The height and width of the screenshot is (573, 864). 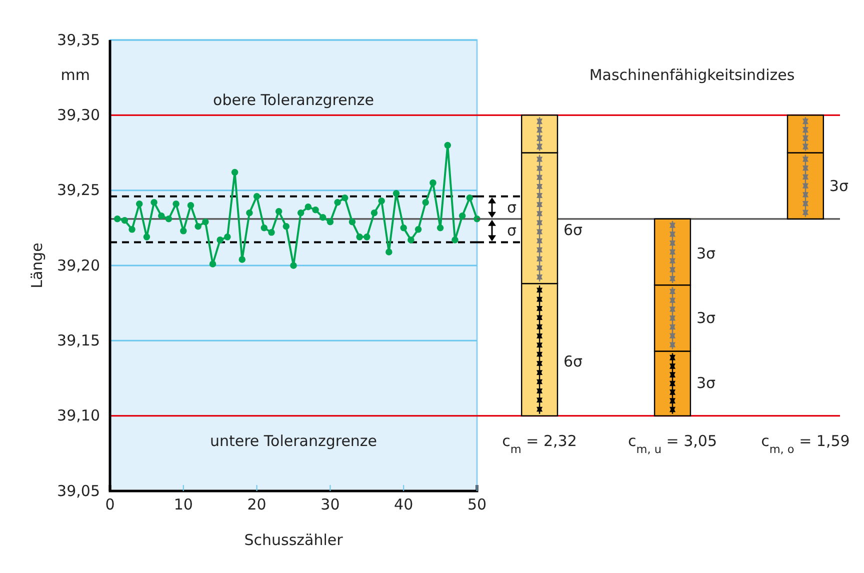 What do you see at coordinates (294, 441) in the screenshot?
I see `ref-line-label: untere Toleranzgrenze` at bounding box center [294, 441].